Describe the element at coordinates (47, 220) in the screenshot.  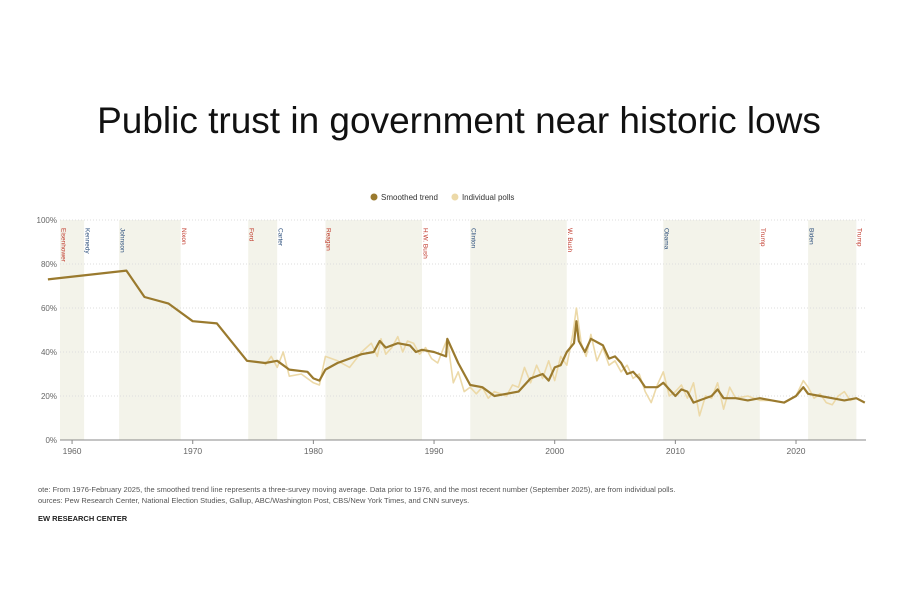
I see `y-tick-label: 100%` at that location.